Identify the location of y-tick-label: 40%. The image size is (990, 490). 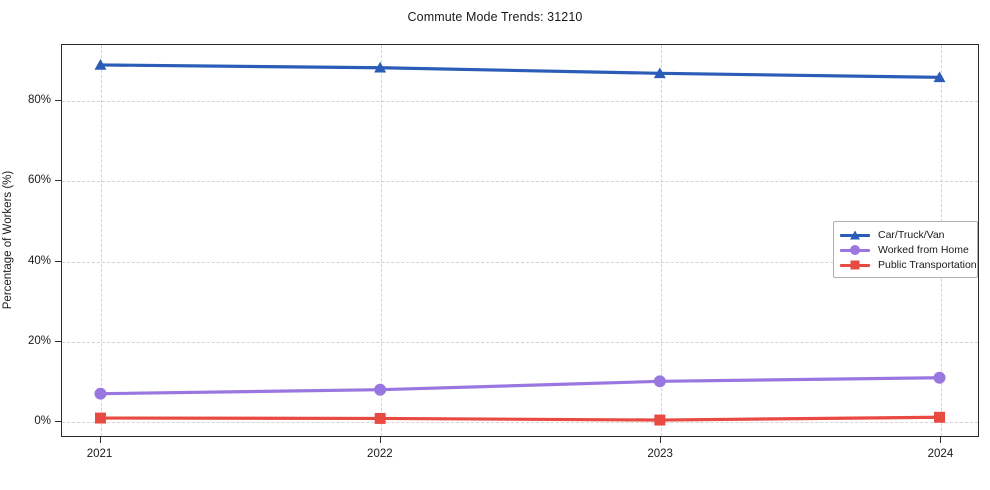
(39, 260).